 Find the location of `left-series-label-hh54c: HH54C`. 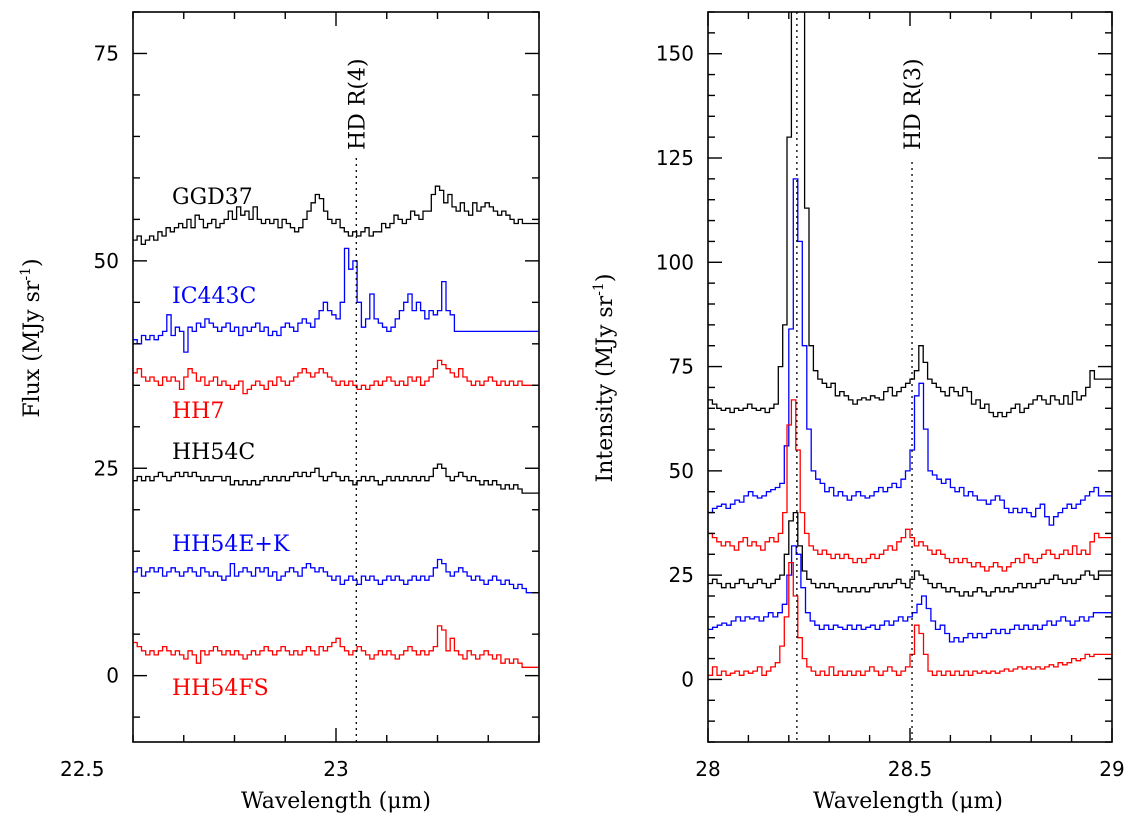

left-series-label-hh54c: HH54C is located at coordinates (213, 452).